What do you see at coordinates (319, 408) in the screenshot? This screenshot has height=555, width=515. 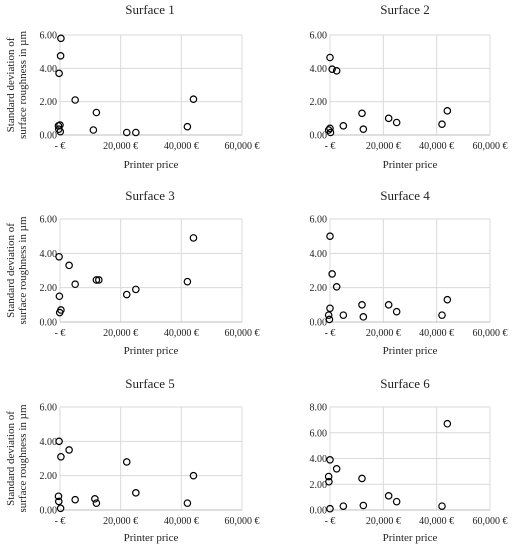 I see `y-tick-label: 8.00` at bounding box center [319, 408].